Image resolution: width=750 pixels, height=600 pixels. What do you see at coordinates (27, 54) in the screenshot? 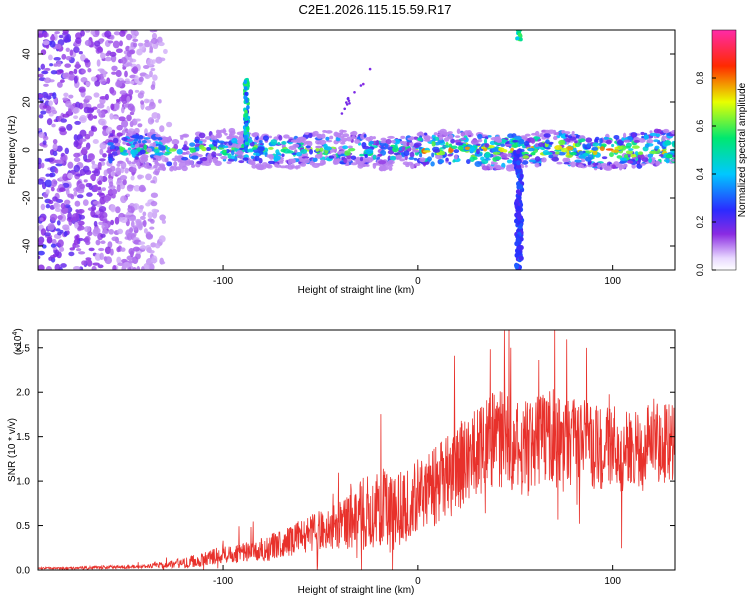
I see `spectrogram-y-tick-label: 40` at bounding box center [27, 54].